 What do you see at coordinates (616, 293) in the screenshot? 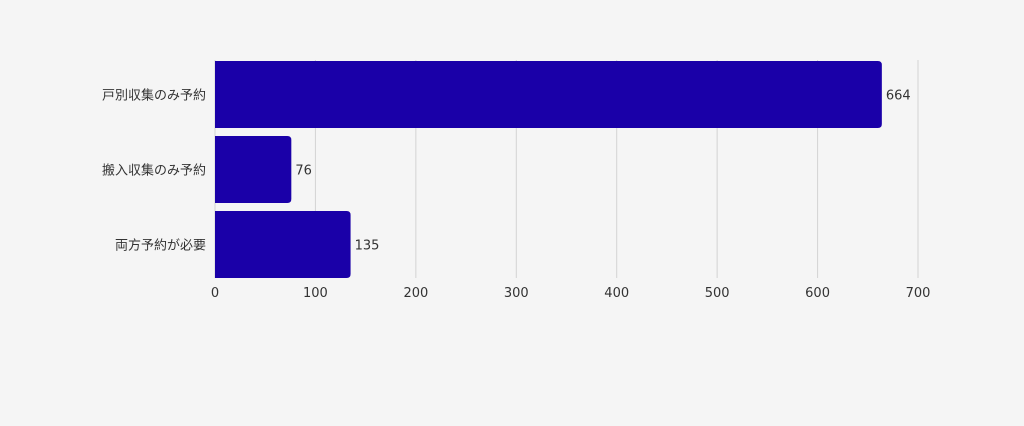
I see `x-tick-label: 400` at bounding box center [616, 293].